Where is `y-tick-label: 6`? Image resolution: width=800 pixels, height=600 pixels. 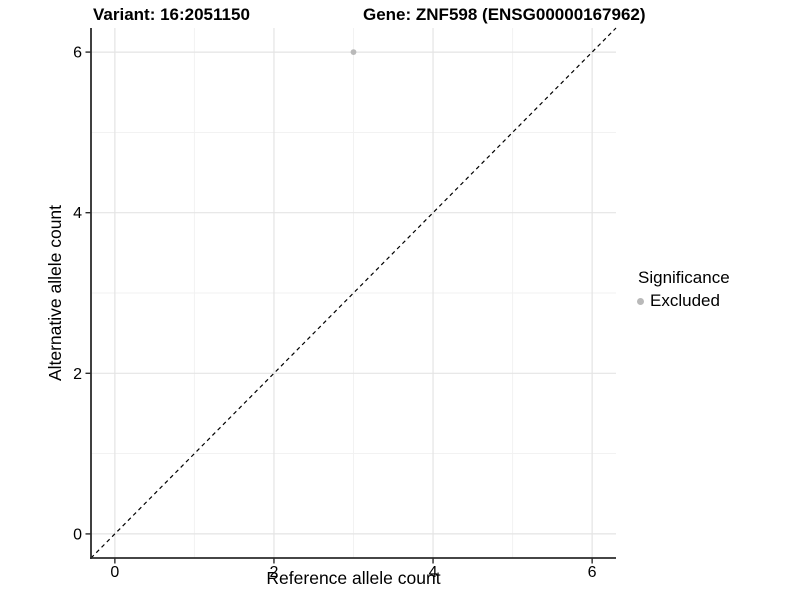 y-tick-label: 6 is located at coordinates (77, 53).